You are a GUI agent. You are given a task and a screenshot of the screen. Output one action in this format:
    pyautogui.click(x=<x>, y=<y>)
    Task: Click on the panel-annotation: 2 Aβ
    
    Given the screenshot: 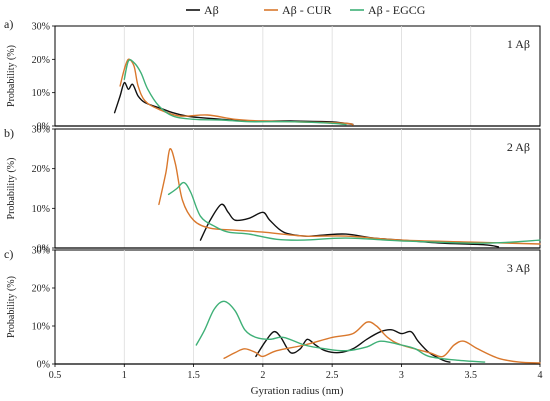 What is the action you would take?
    pyautogui.click(x=518, y=147)
    